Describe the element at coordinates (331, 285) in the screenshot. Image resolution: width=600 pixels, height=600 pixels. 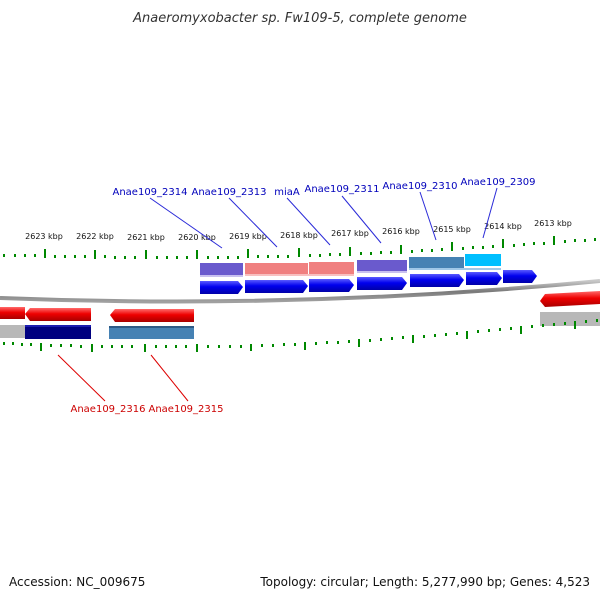
I see `gene-arrow-miaa` at that location.